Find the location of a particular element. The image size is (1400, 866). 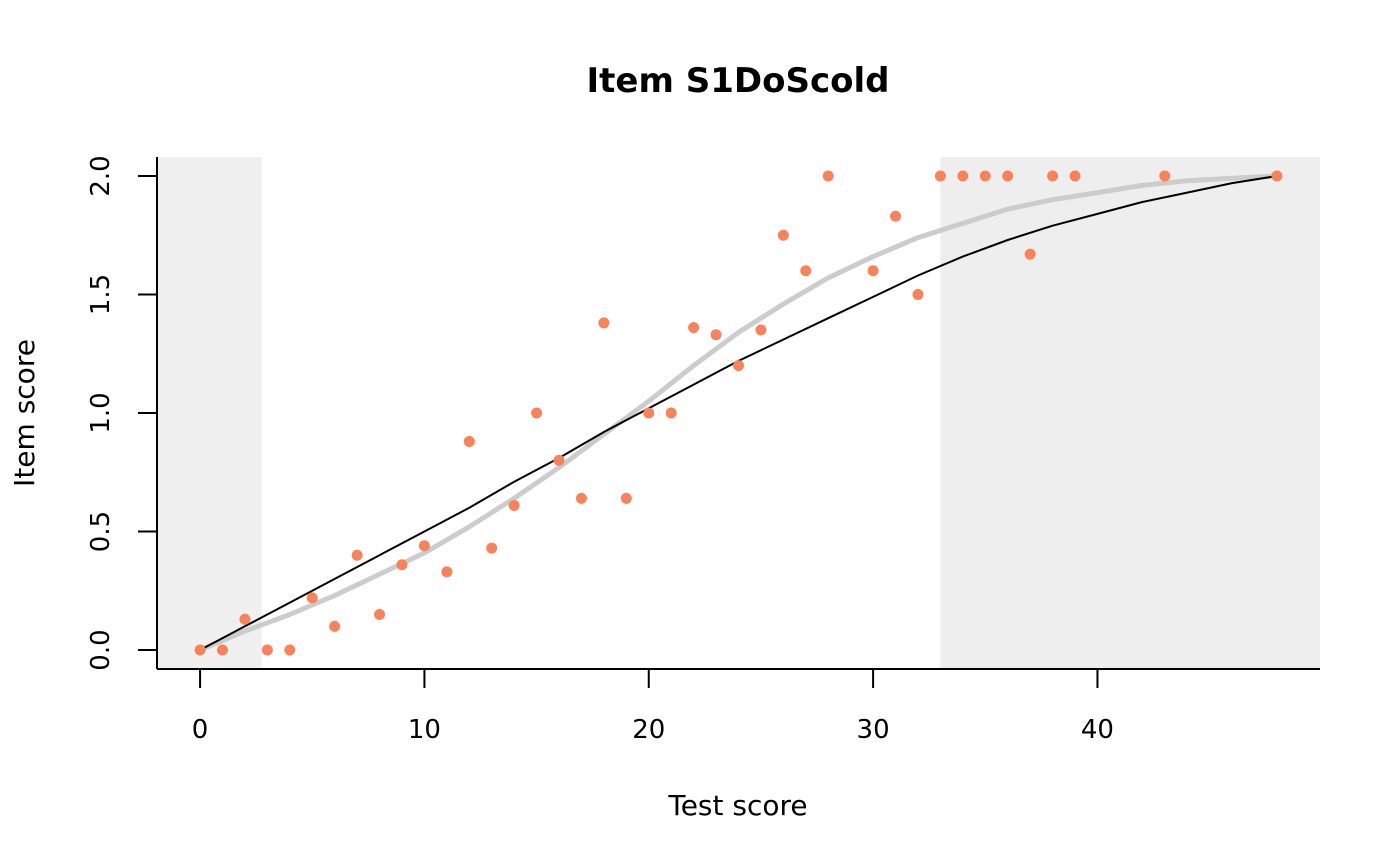

x-tick-label-1: 10 is located at coordinates (424, 730).